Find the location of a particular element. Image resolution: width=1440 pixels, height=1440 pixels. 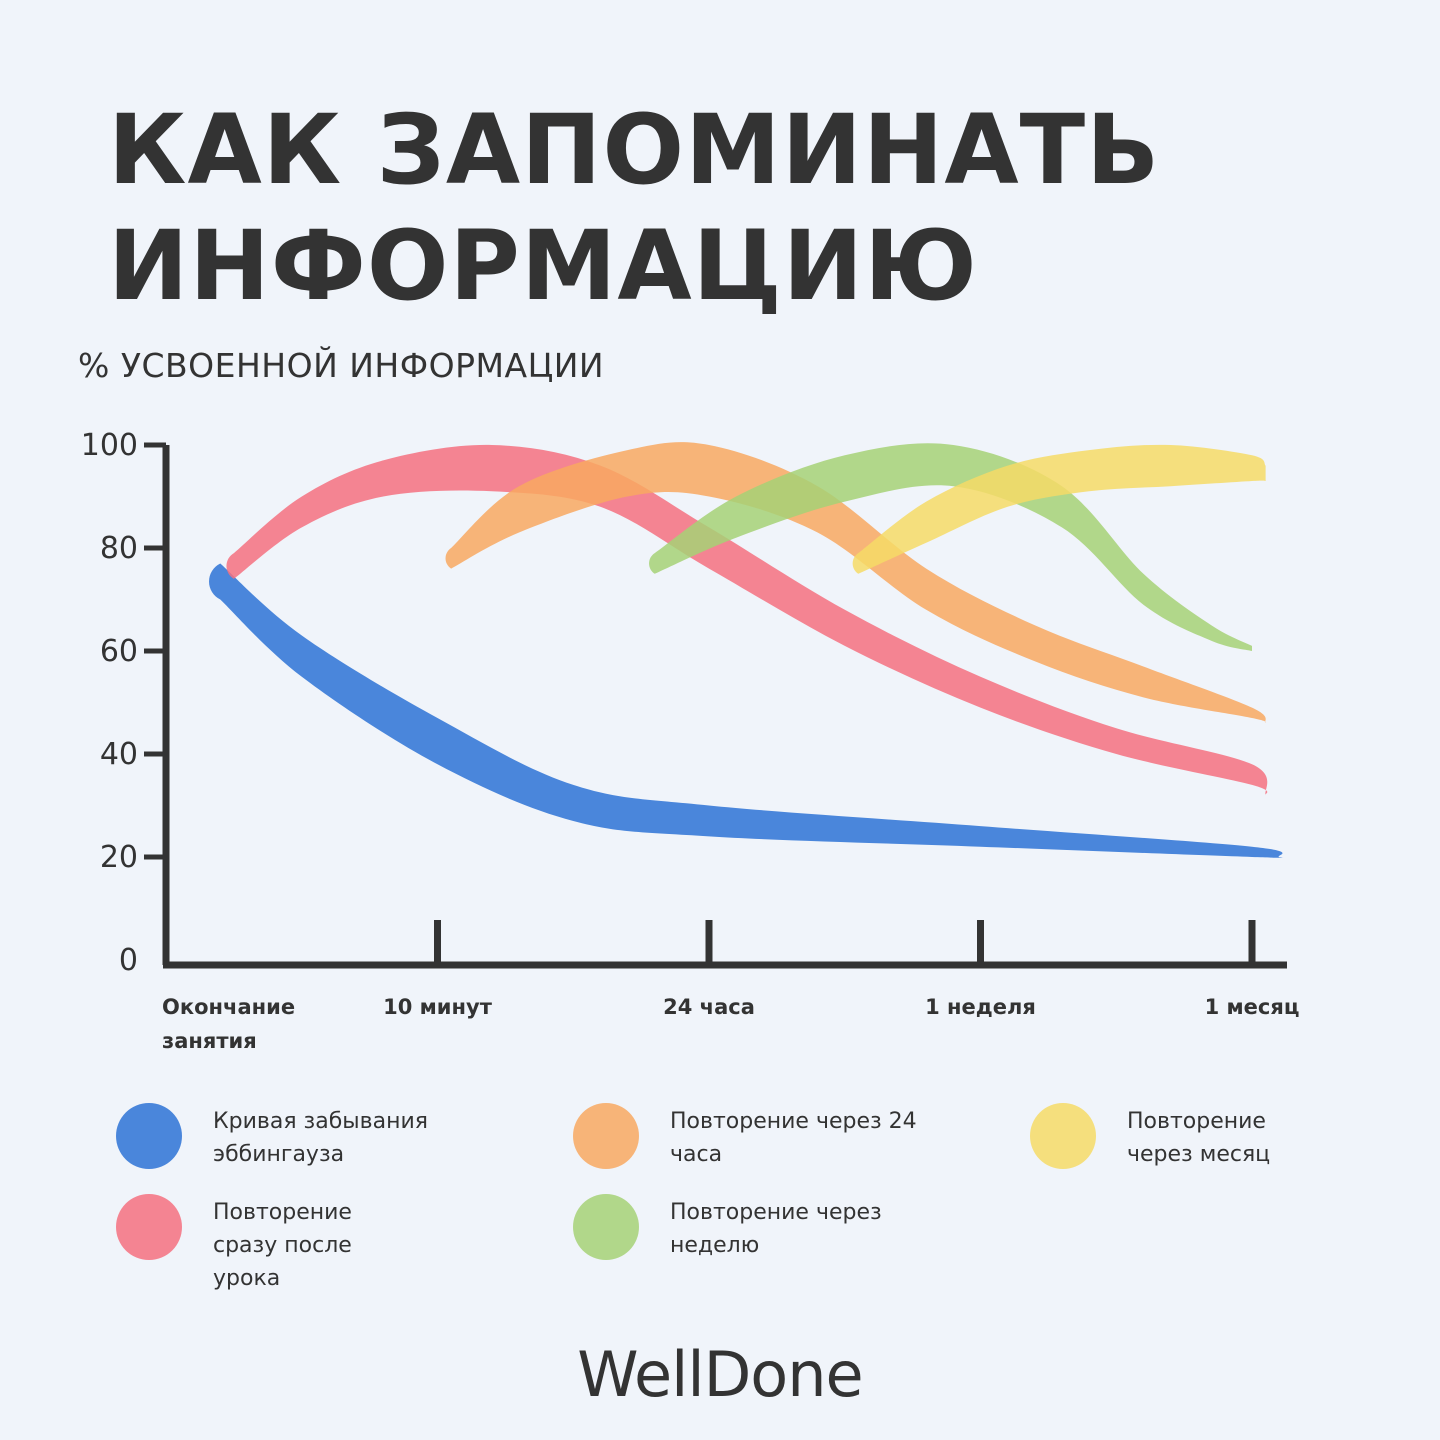

y-tick-label-1: 80 is located at coordinates (119, 548).